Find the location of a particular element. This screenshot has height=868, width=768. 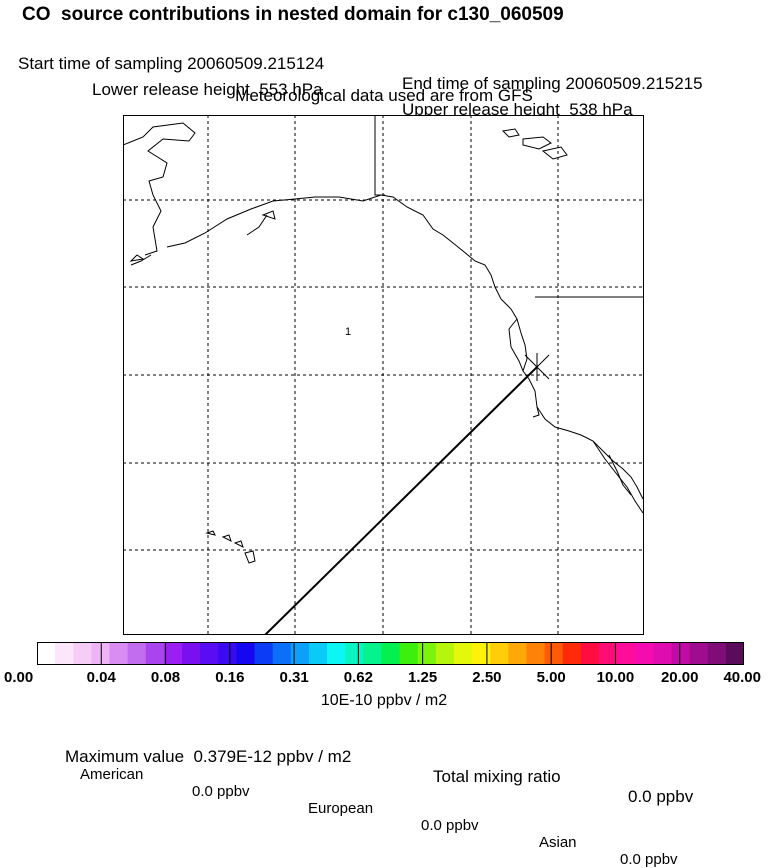

colorbar-tick-label: 2.50 is located at coordinates (487, 677).